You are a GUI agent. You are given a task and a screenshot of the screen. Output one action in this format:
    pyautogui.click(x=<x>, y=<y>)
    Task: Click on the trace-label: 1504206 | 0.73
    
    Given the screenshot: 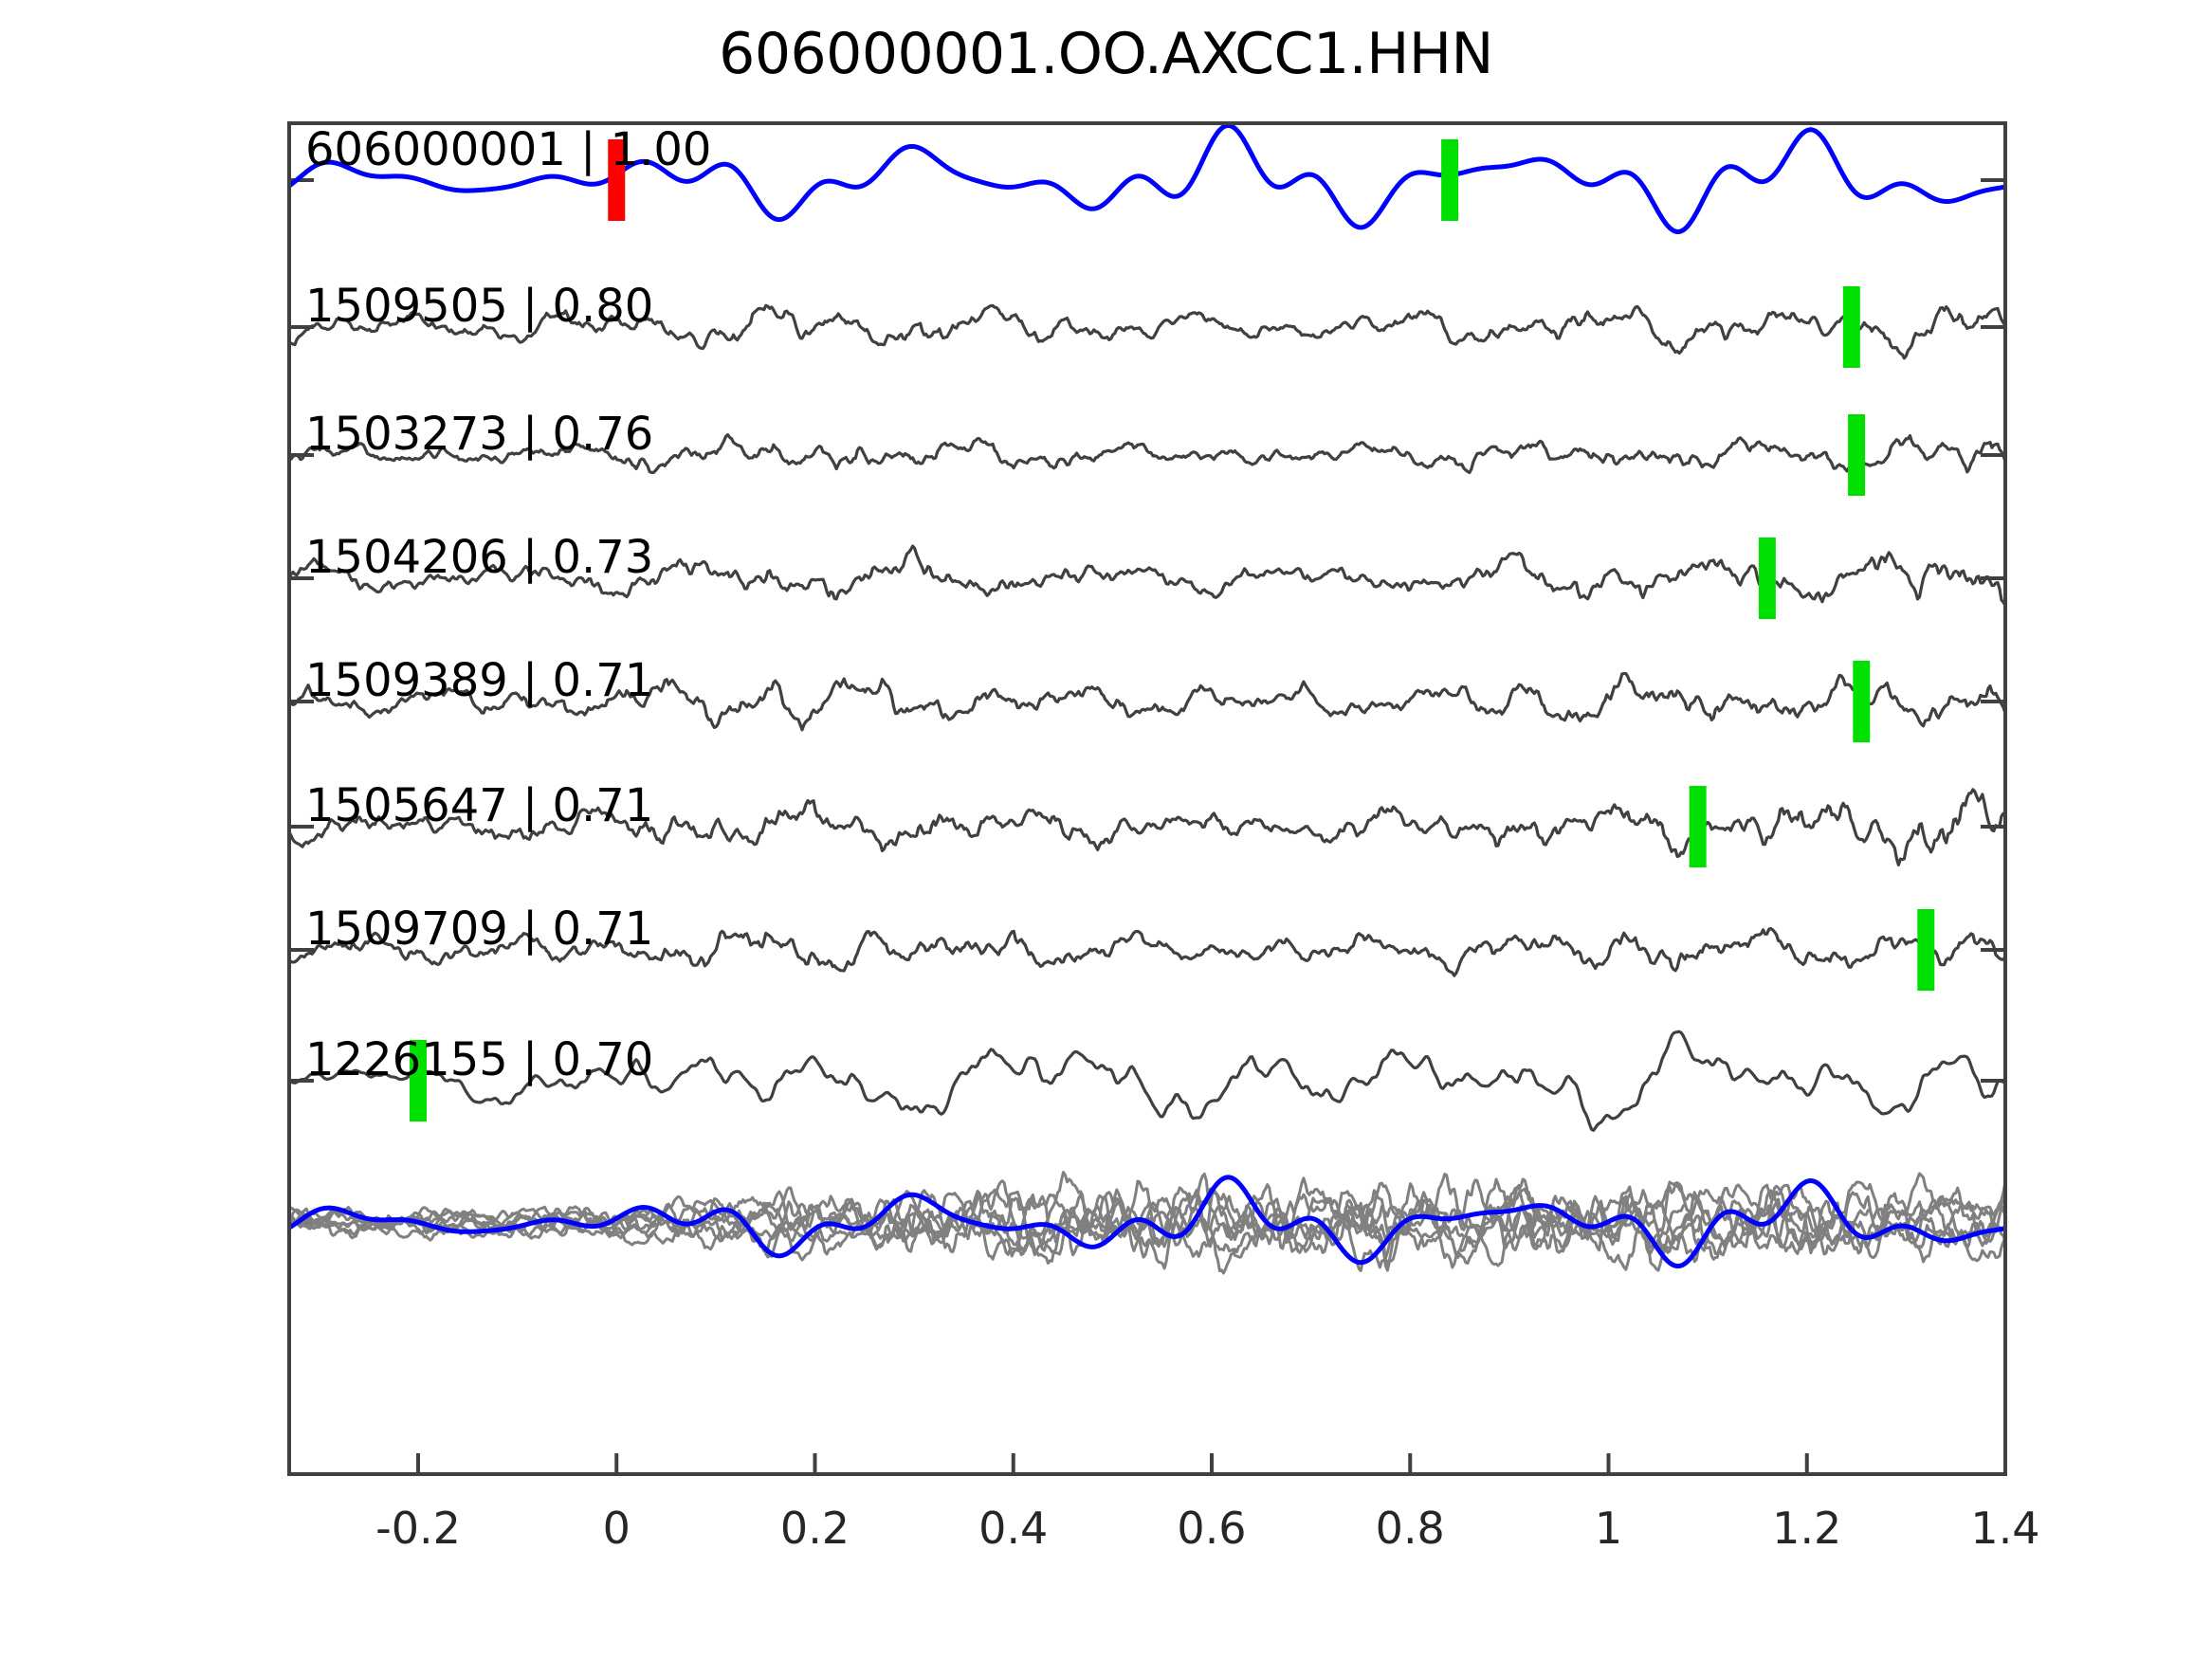 What is the action you would take?
    pyautogui.click(x=479, y=557)
    